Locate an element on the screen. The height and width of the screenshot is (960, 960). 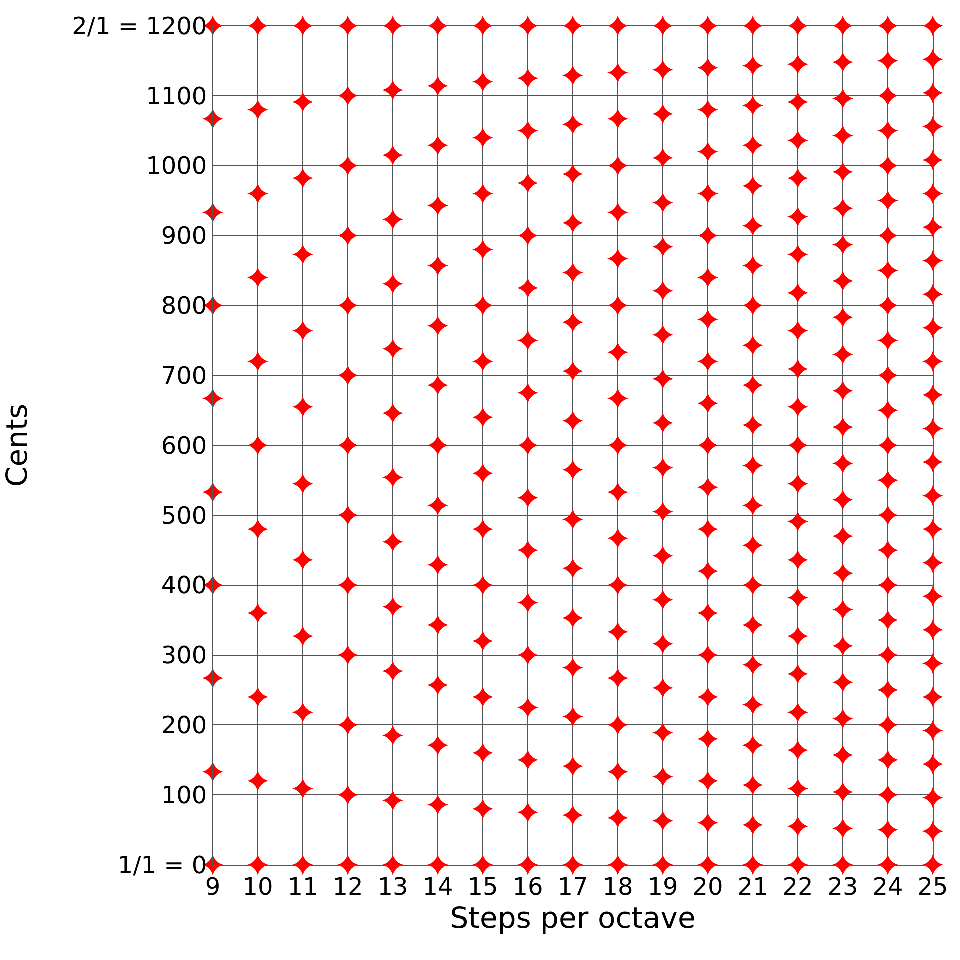
y-tick-label: 2/1 = 1200 is located at coordinates (140, 26).